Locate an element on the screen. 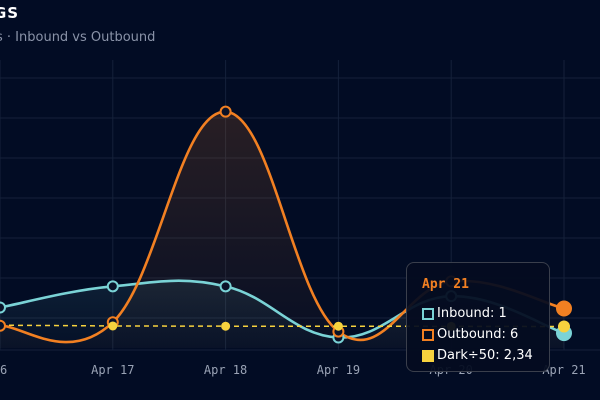 Image resolution: width=600 pixels, height=400 pixels. outbound-swatch-icon is located at coordinates (428, 334).